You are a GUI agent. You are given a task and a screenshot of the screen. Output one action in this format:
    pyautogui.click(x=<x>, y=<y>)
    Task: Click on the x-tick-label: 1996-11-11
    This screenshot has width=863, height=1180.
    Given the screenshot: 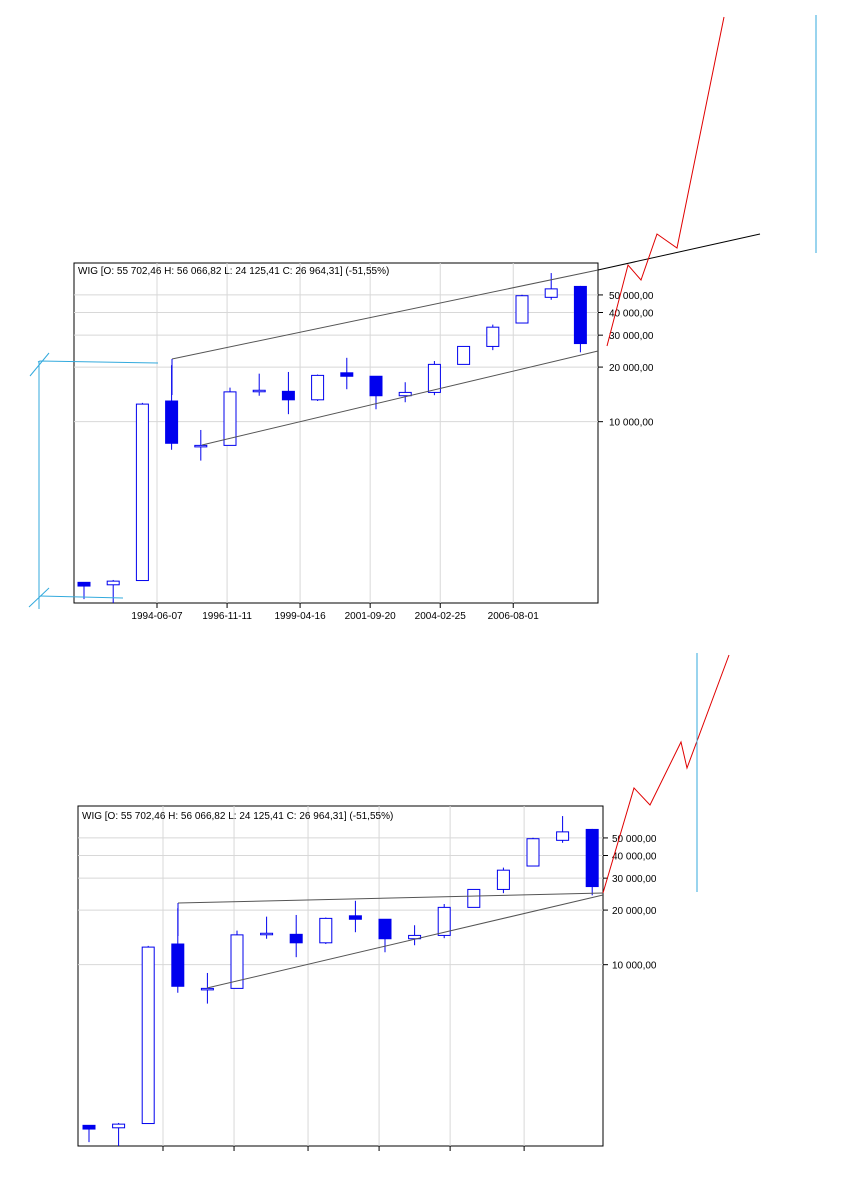 What is the action you would take?
    pyautogui.click(x=227, y=616)
    